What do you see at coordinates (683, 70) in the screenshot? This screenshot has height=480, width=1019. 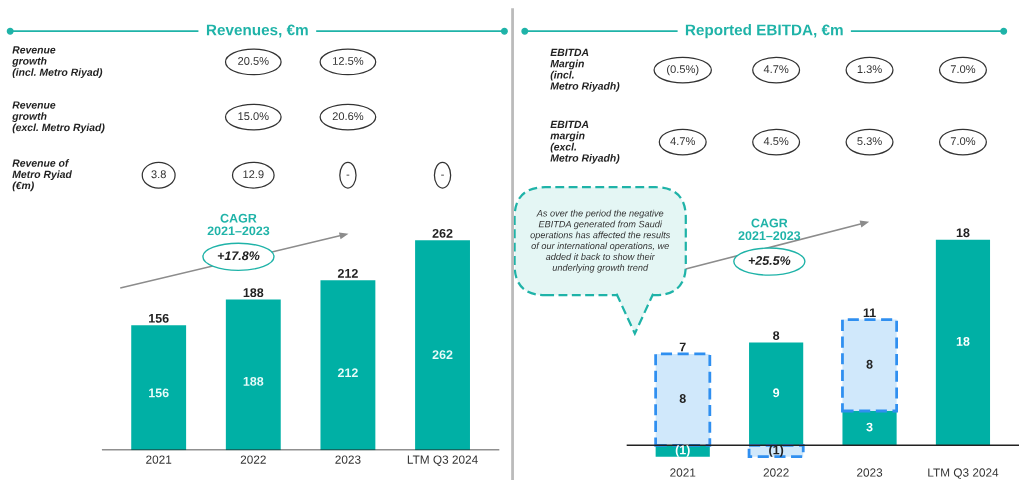 I see `text: (0.5%)` at bounding box center [683, 70].